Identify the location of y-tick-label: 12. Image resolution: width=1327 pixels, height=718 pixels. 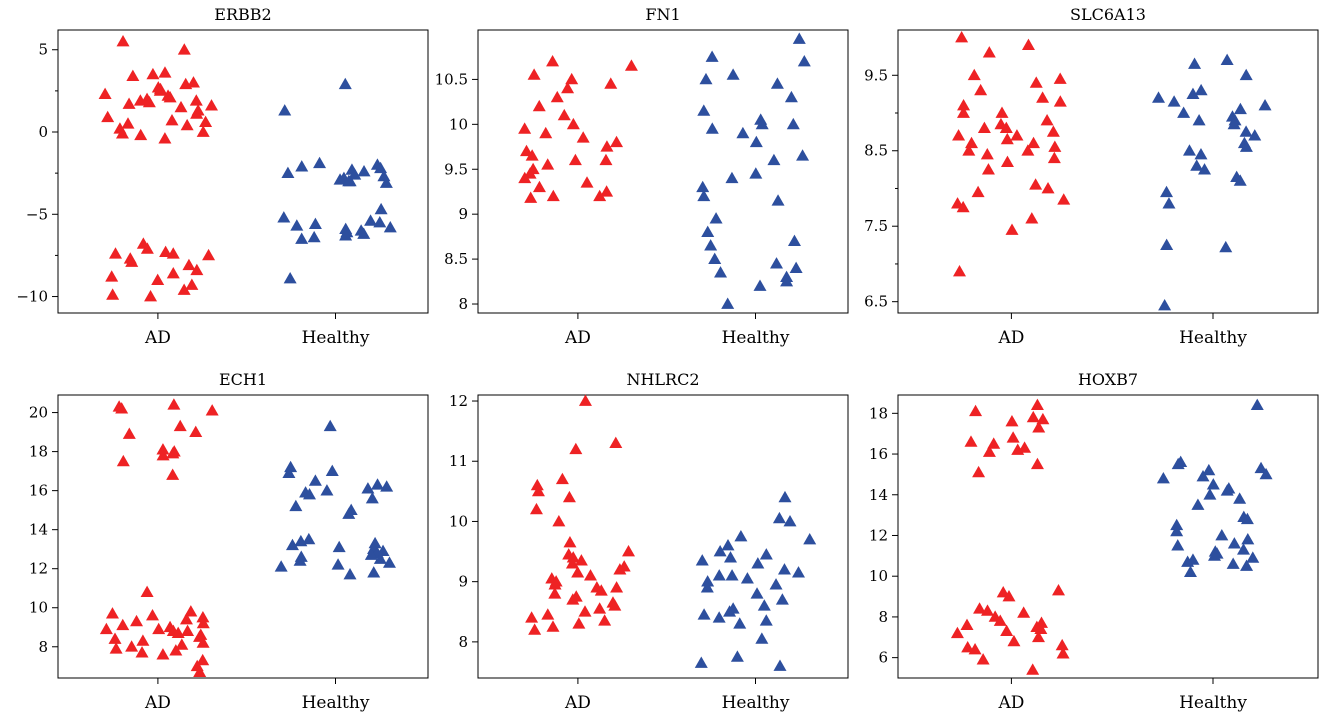
(38, 569).